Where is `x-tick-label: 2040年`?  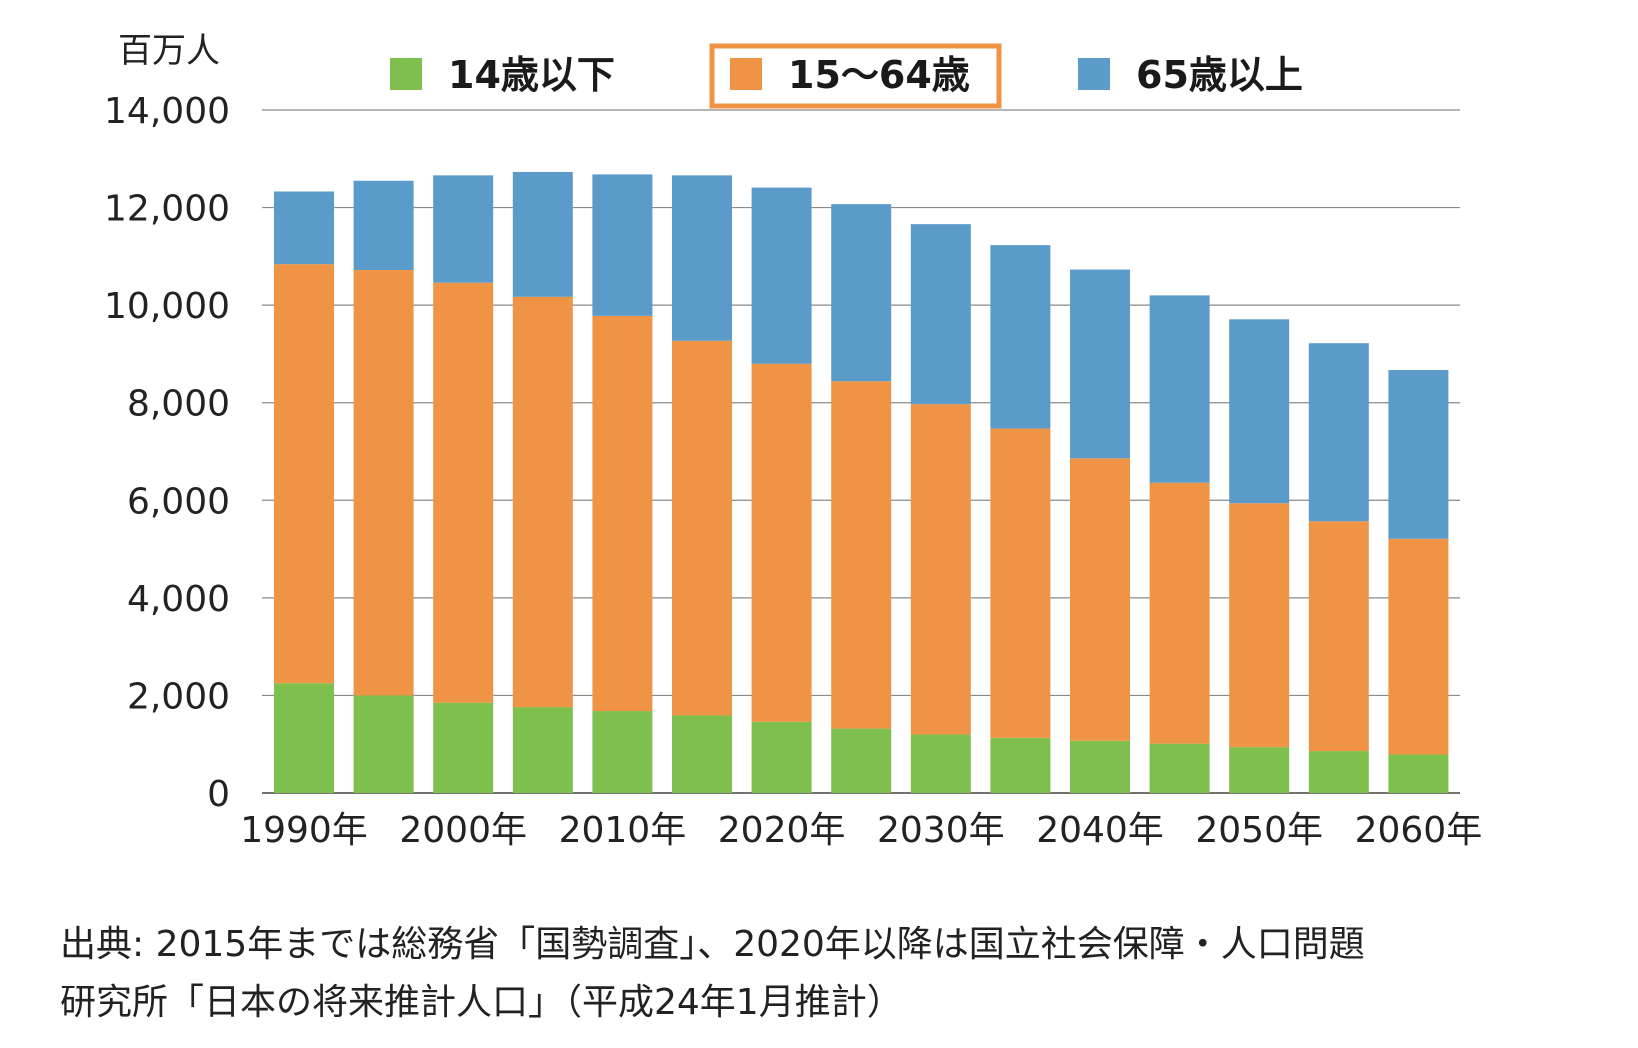 x-tick-label: 2040年 is located at coordinates (1100, 830).